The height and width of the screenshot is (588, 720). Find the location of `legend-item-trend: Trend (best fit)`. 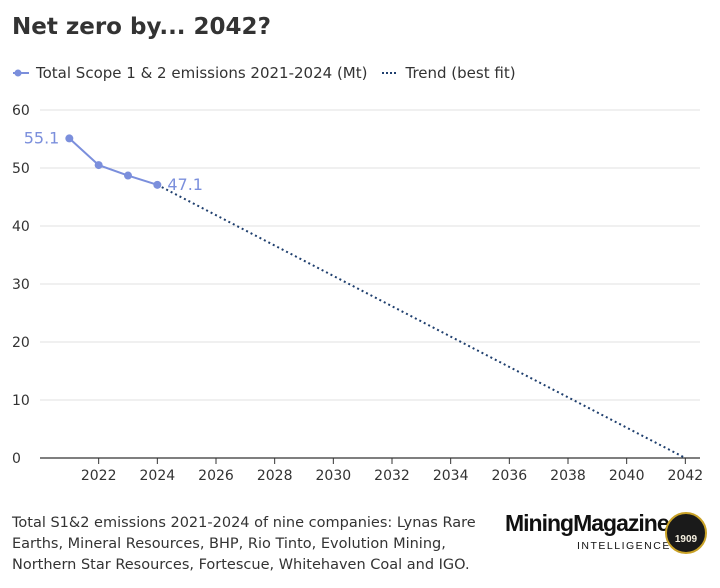

legend-item-trend: Trend (best fit) is located at coordinates (448, 73).